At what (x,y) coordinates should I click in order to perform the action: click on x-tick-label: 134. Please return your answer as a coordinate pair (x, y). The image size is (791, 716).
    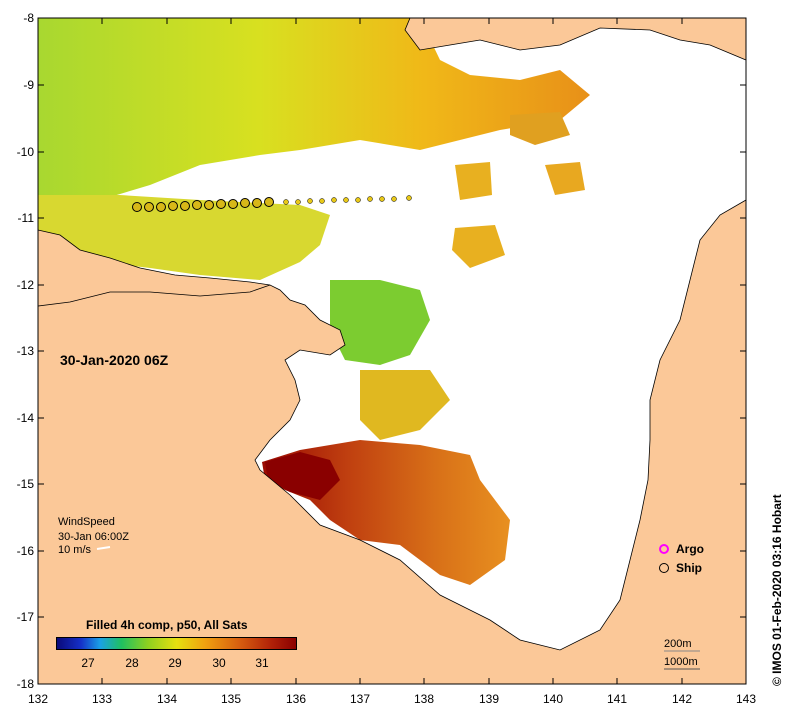
    Looking at the image, I should click on (167, 699).